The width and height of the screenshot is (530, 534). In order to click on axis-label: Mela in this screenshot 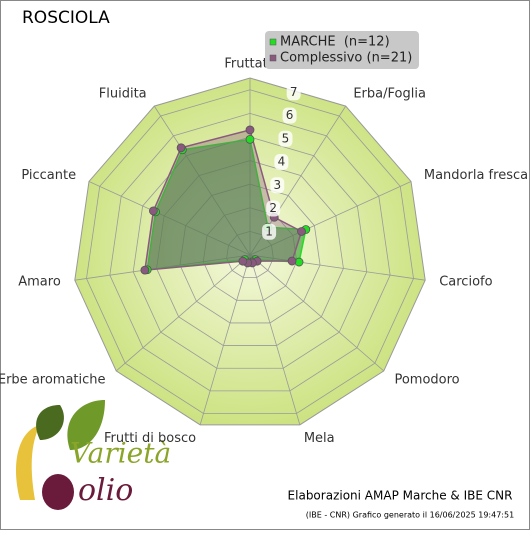, I will do `click(319, 438)`.